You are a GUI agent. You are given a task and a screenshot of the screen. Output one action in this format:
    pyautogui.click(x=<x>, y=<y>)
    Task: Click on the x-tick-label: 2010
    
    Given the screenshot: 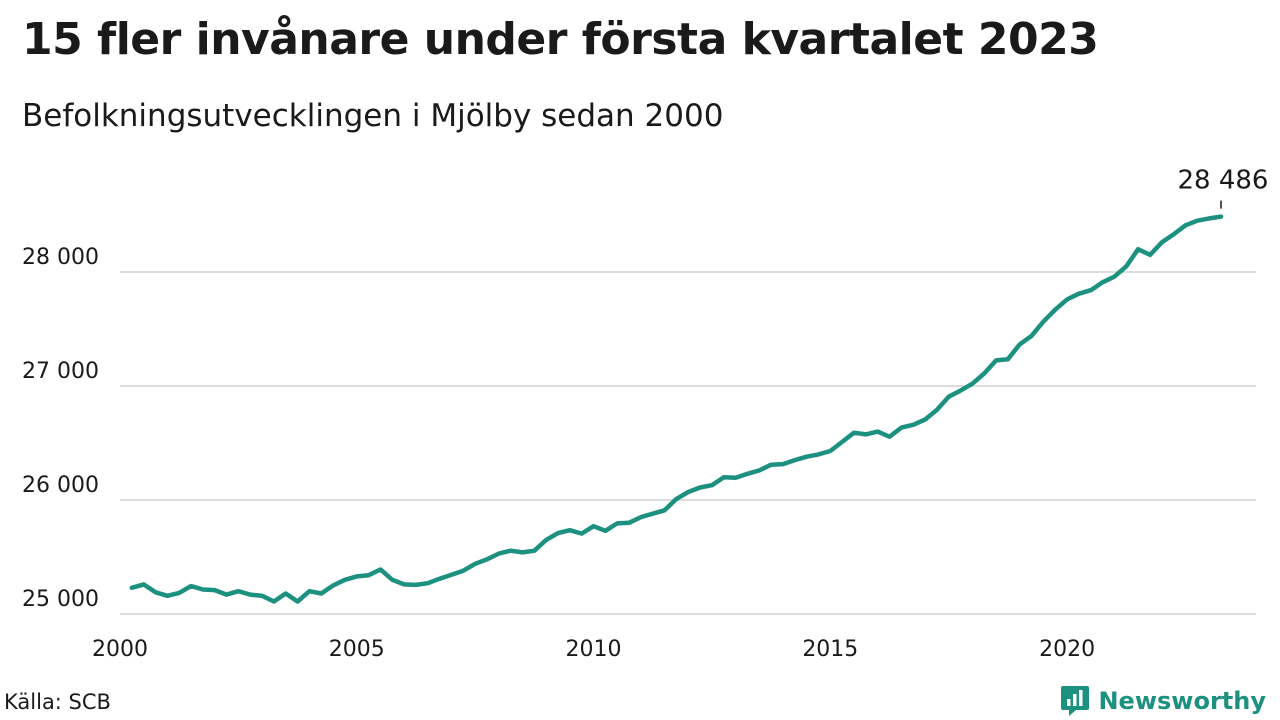 What is the action you would take?
    pyautogui.click(x=594, y=649)
    